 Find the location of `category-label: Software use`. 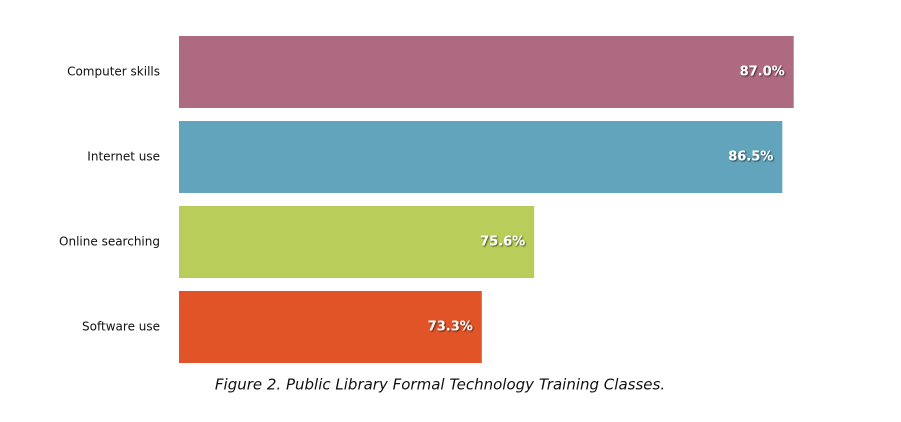

category-label: Software use is located at coordinates (121, 327).